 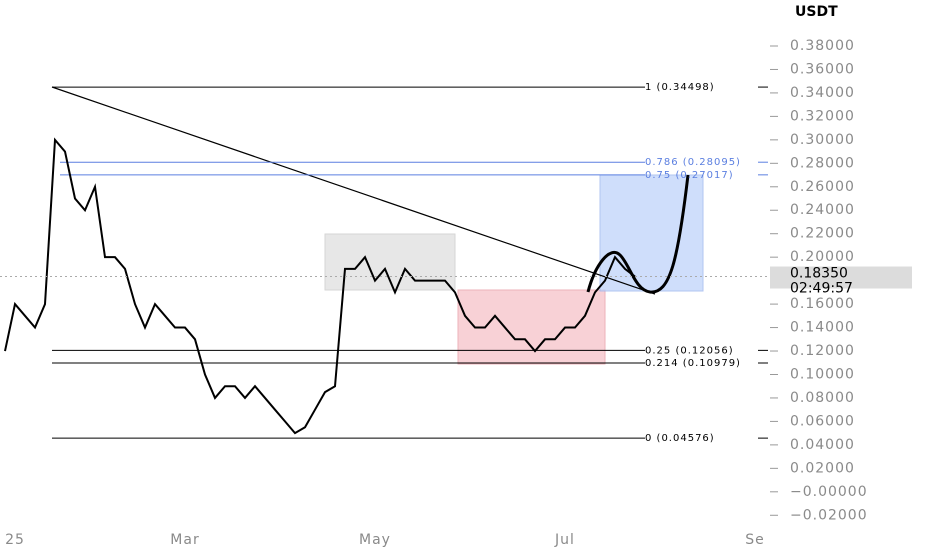 I want to click on target-box, so click(x=651, y=233).